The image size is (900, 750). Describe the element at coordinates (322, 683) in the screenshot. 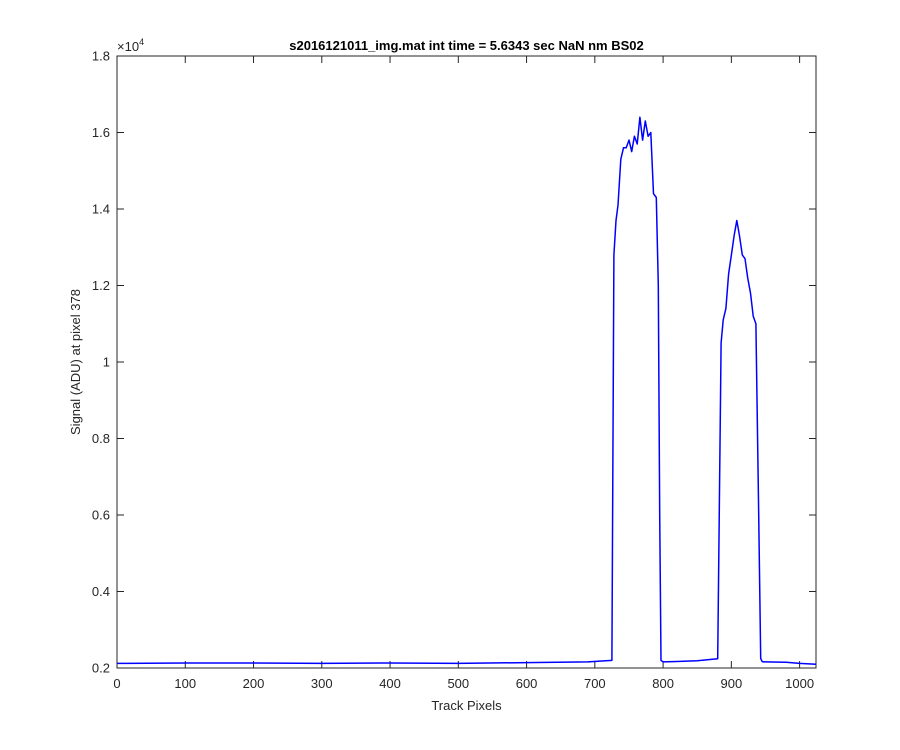

I see `x-tick-label: 300` at that location.